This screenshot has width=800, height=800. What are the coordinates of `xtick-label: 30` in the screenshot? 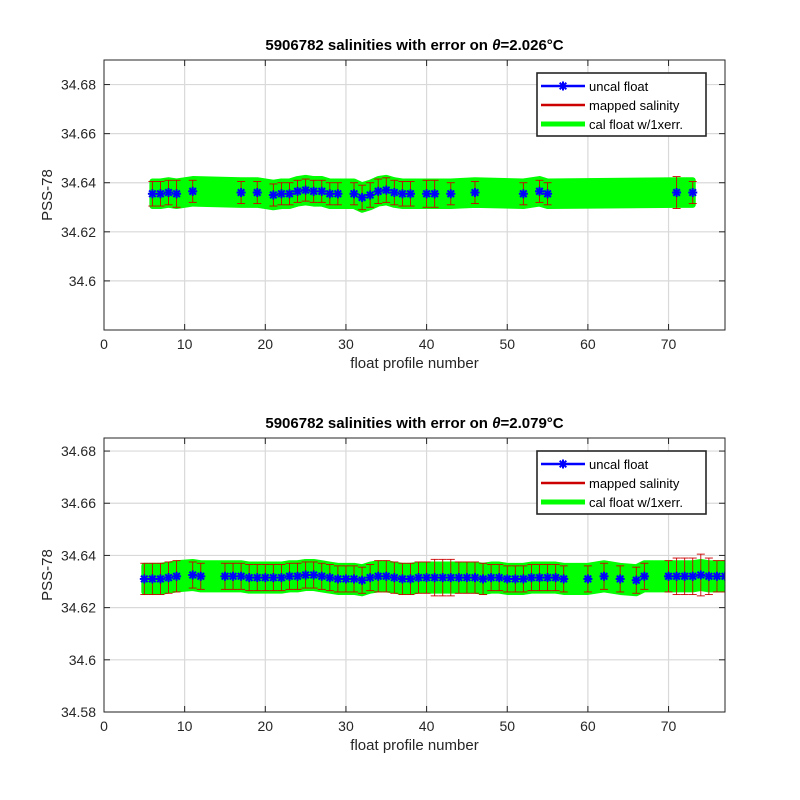 It's located at (346, 344).